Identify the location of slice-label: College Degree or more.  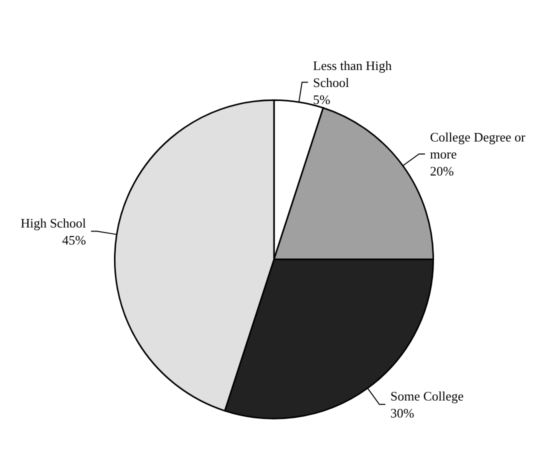
(479, 145).